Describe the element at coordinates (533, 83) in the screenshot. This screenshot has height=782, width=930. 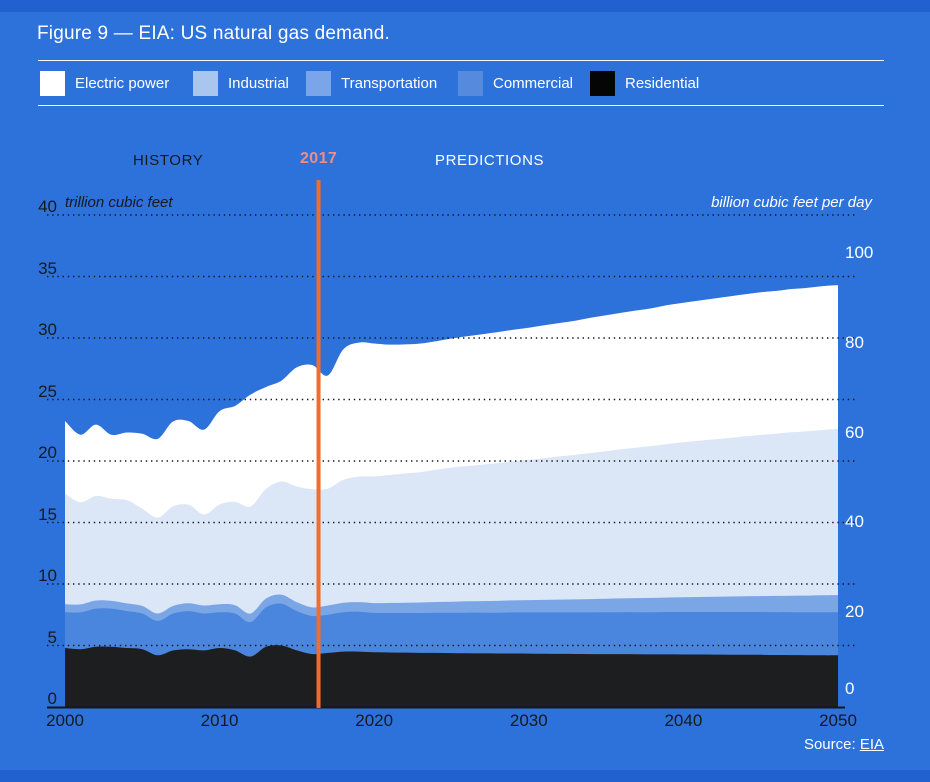
I see `legend-label-commercial: Commercial` at that location.